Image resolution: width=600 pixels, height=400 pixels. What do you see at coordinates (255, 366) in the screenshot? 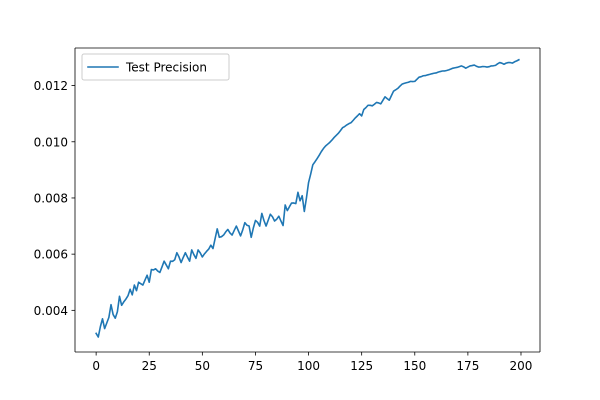
I see `x-tick-label: 75` at bounding box center [255, 366].